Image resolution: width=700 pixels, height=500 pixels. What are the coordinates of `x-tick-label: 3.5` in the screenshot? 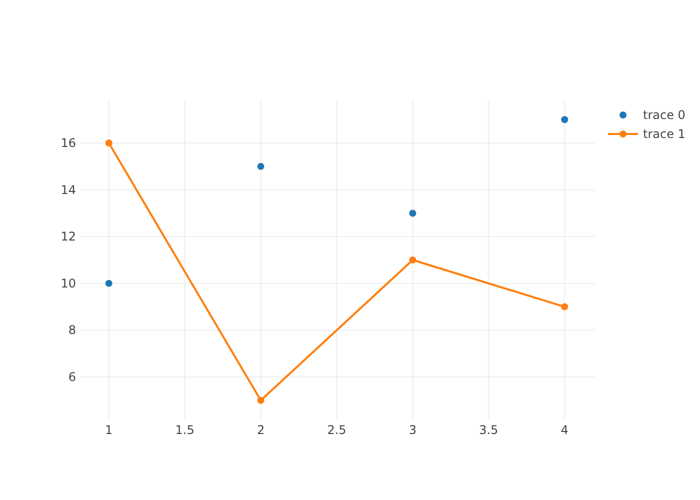 It's located at (488, 430).